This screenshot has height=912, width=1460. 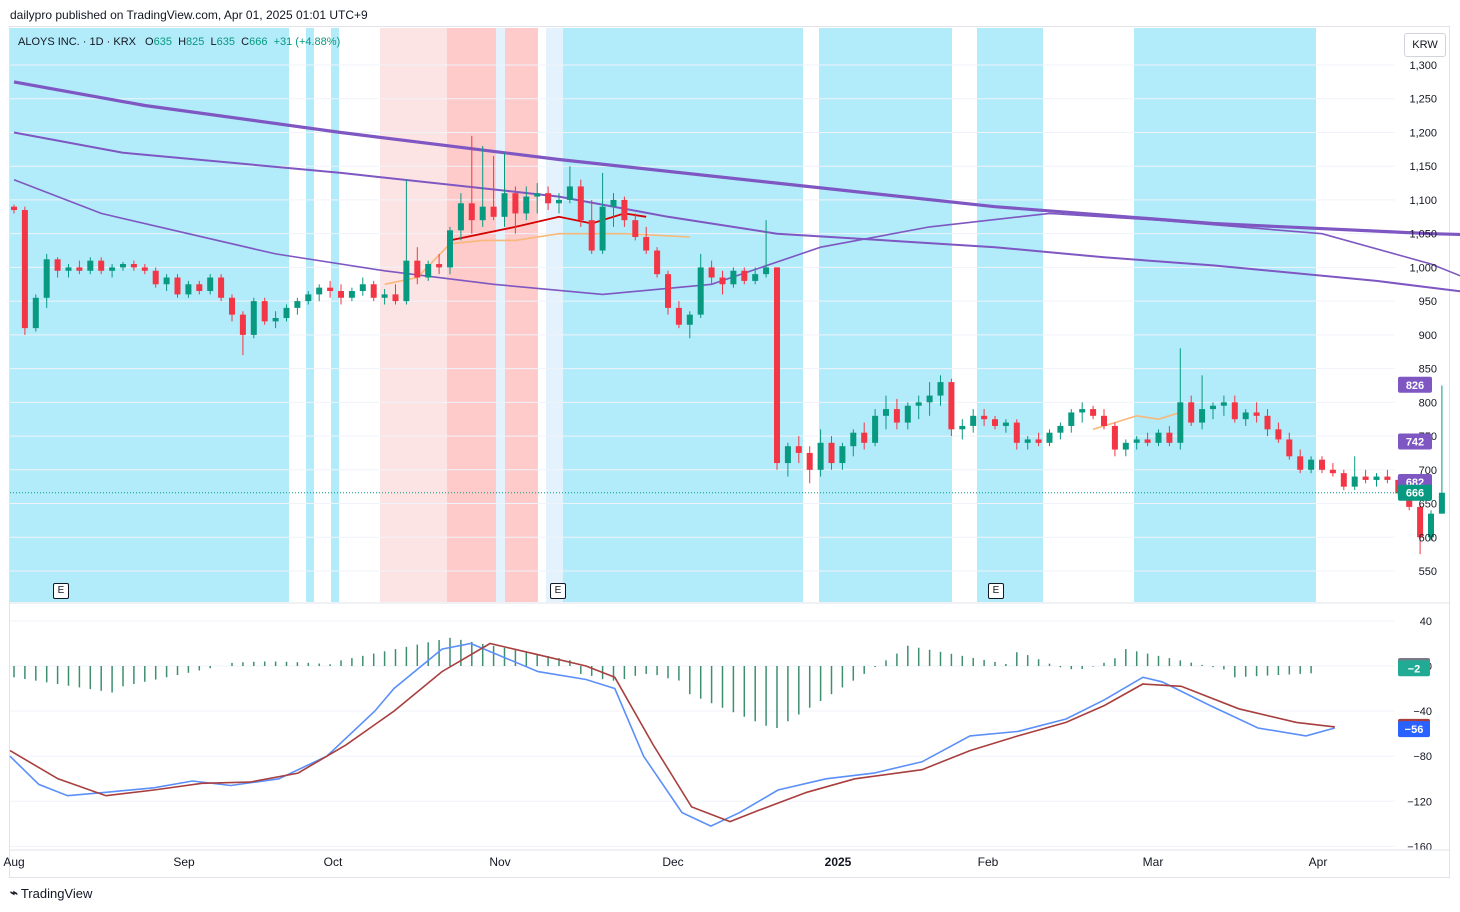 What do you see at coordinates (213, 42) in the screenshot?
I see `low-label: L` at bounding box center [213, 42].